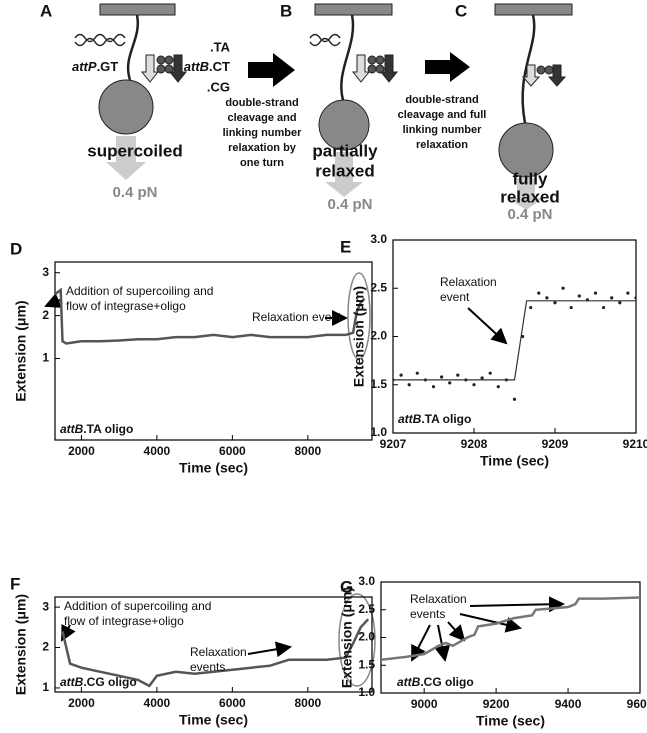 This screenshot has height=733, width=647. Describe the element at coordinates (530, 196) in the screenshot. I see `state: relaxed` at that location.